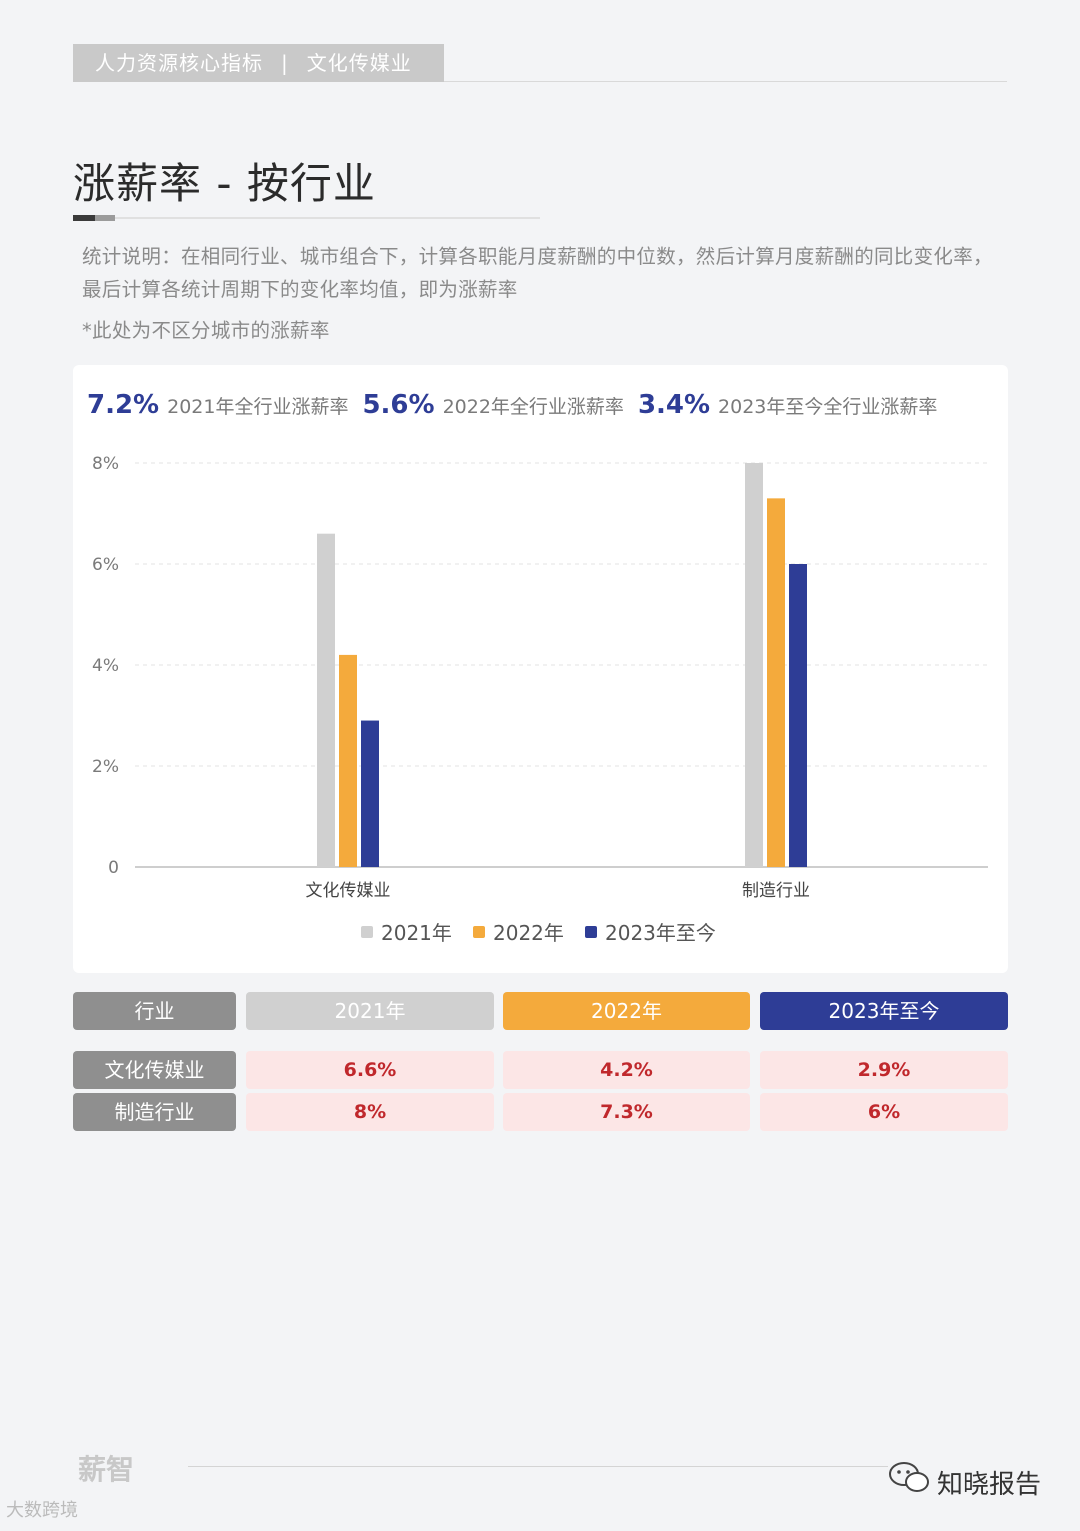  Describe the element at coordinates (626, 1112) in the screenshot. I see `table-value-cell: 7.3%` at that location.